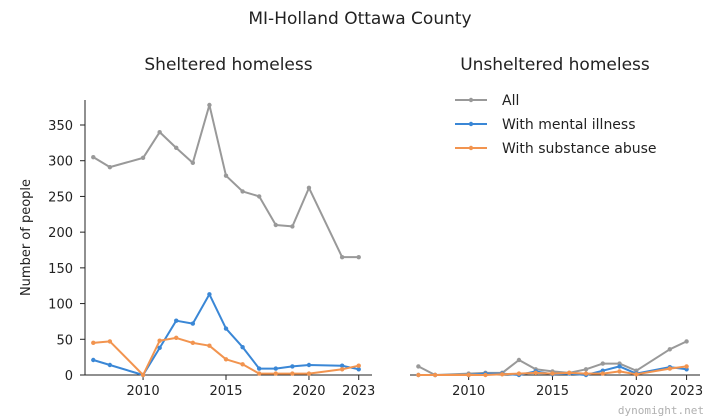 The width and height of the screenshot is (720, 420). What do you see at coordinates (228, 65) in the screenshot?
I see `panel-title: Sheltered homeless` at bounding box center [228, 65].